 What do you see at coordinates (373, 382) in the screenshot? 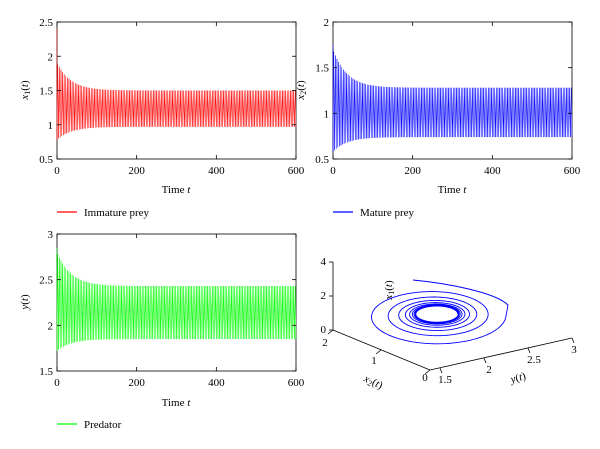
I see `x2-axis-label: x2(t)` at bounding box center [373, 382].